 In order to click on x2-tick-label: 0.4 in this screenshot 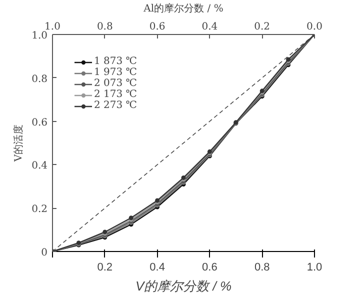, I will do `click(210, 27)`.